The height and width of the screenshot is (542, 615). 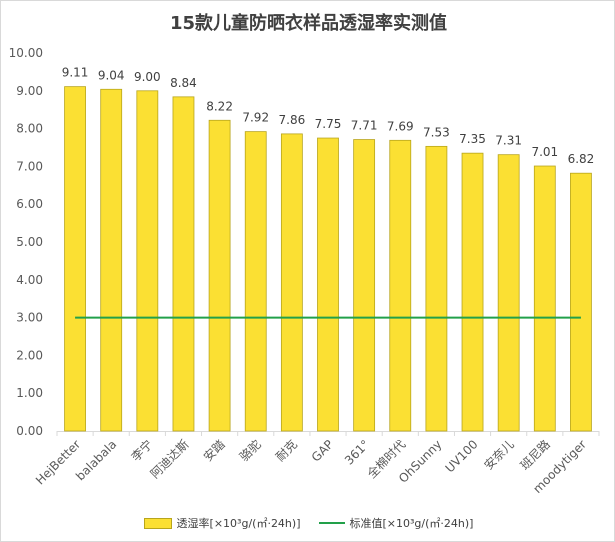 I want to click on legend-swatch-bar, so click(x=157, y=523).